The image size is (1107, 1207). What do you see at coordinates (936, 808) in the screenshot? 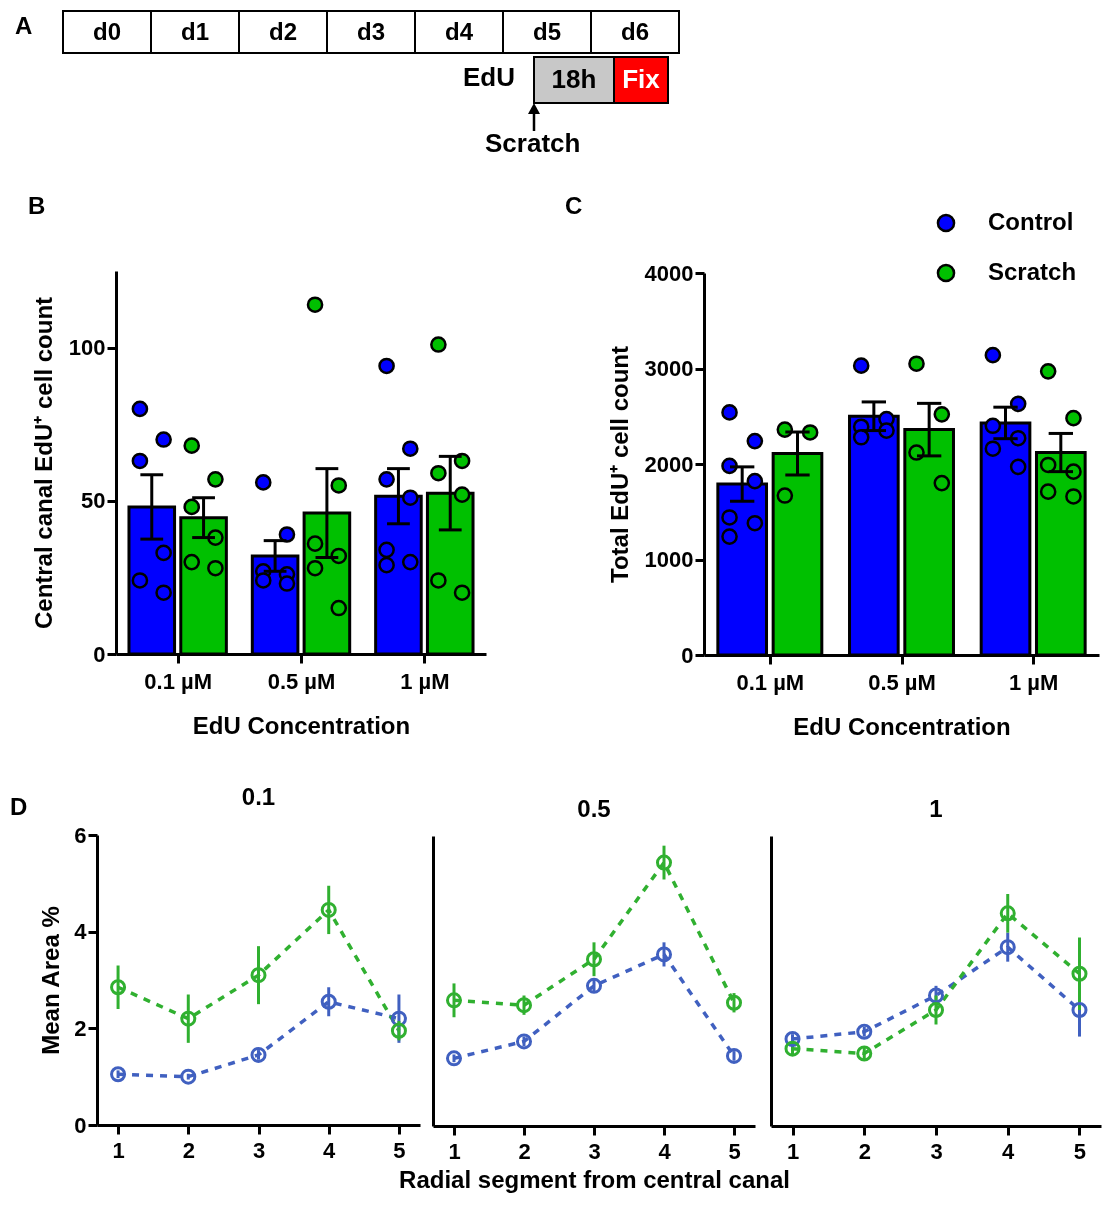
I see `chart-title: 1` at bounding box center [936, 808].